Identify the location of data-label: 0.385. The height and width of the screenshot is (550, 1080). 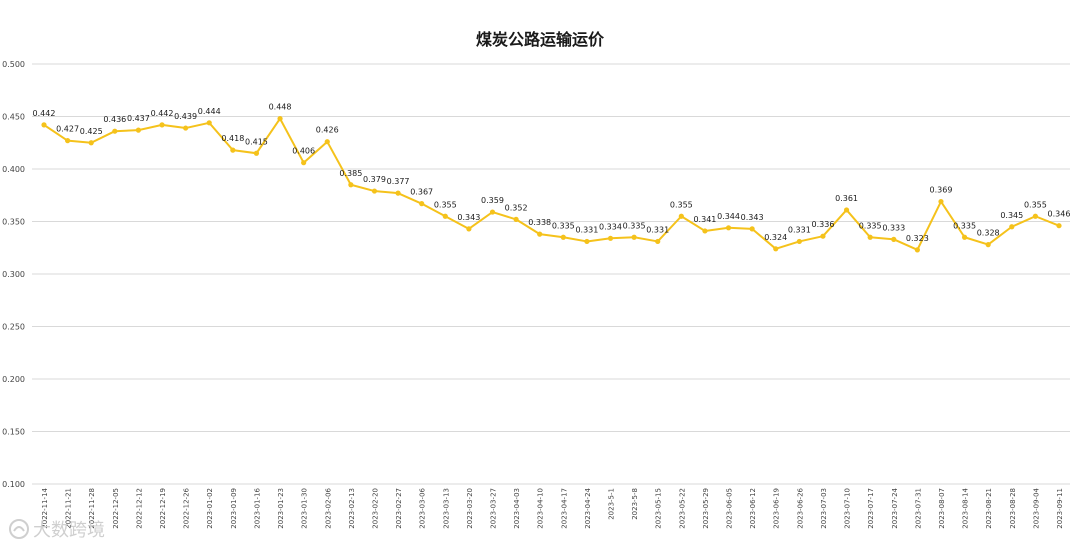
(350, 173).